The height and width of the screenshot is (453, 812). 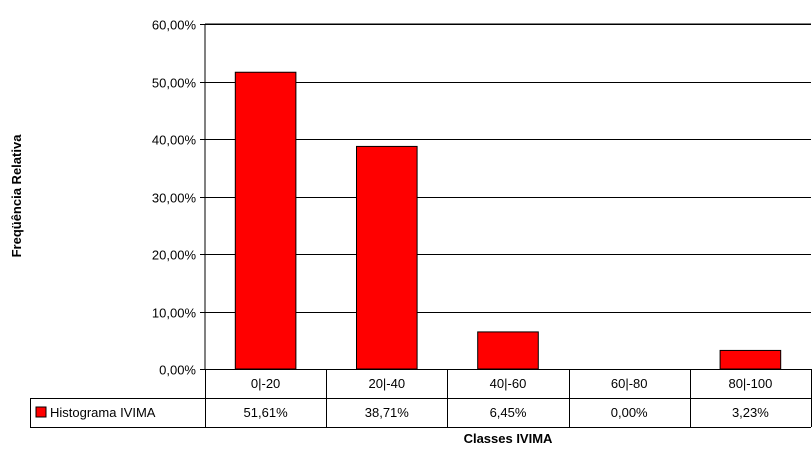 What do you see at coordinates (265, 383) in the screenshot?
I see `category-label: 0|-20` at bounding box center [265, 383].